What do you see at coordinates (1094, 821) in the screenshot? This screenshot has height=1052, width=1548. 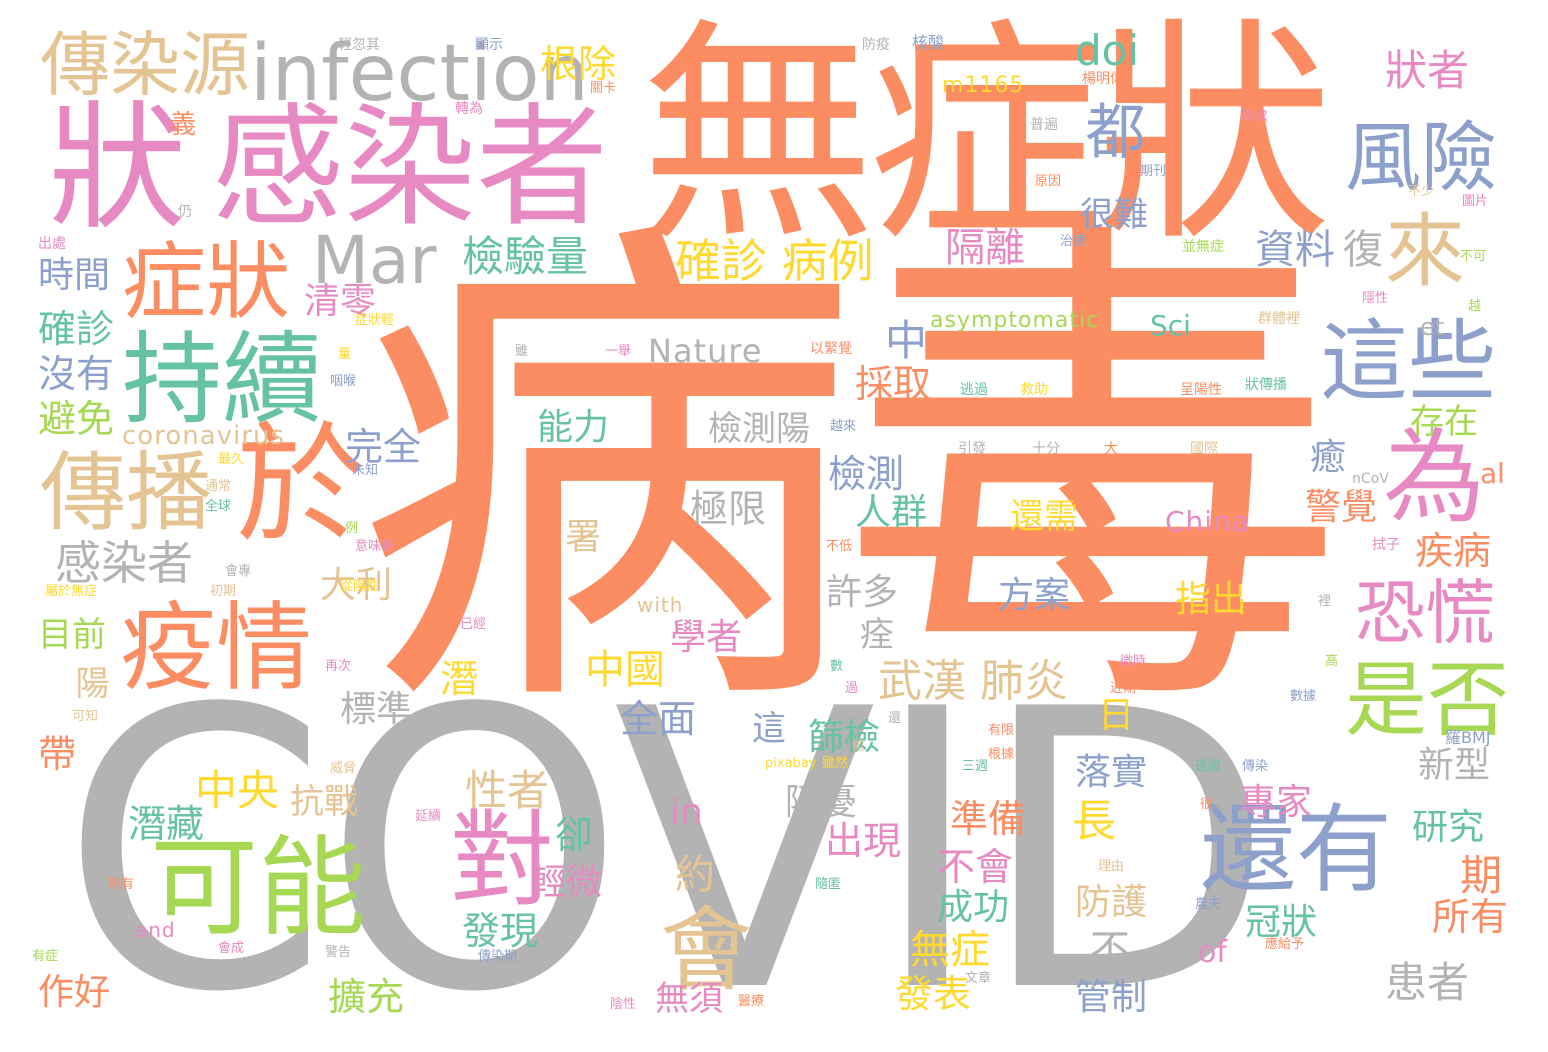 I see `word-long: 長` at bounding box center [1094, 821].